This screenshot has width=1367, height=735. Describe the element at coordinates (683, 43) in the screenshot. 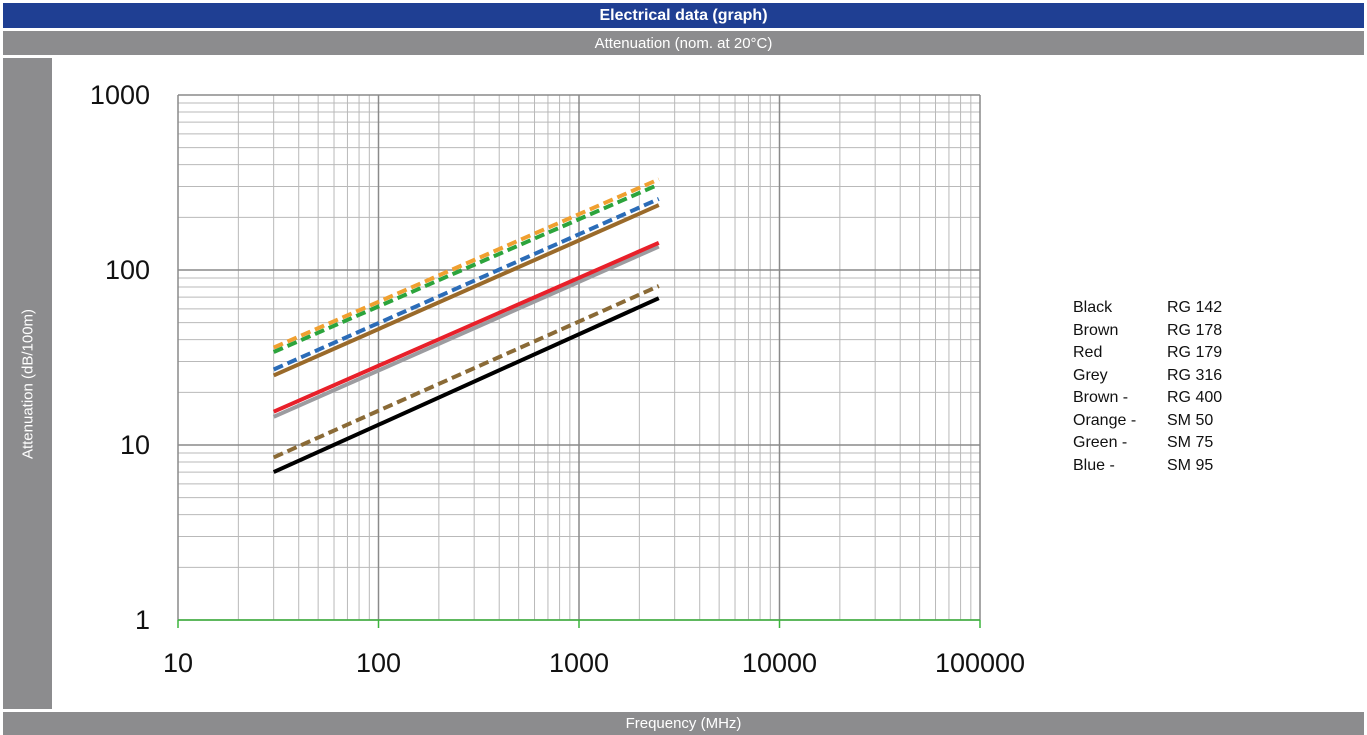

I see `chart-subtitle: Attenuation (nom. at 20°C)` at that location.